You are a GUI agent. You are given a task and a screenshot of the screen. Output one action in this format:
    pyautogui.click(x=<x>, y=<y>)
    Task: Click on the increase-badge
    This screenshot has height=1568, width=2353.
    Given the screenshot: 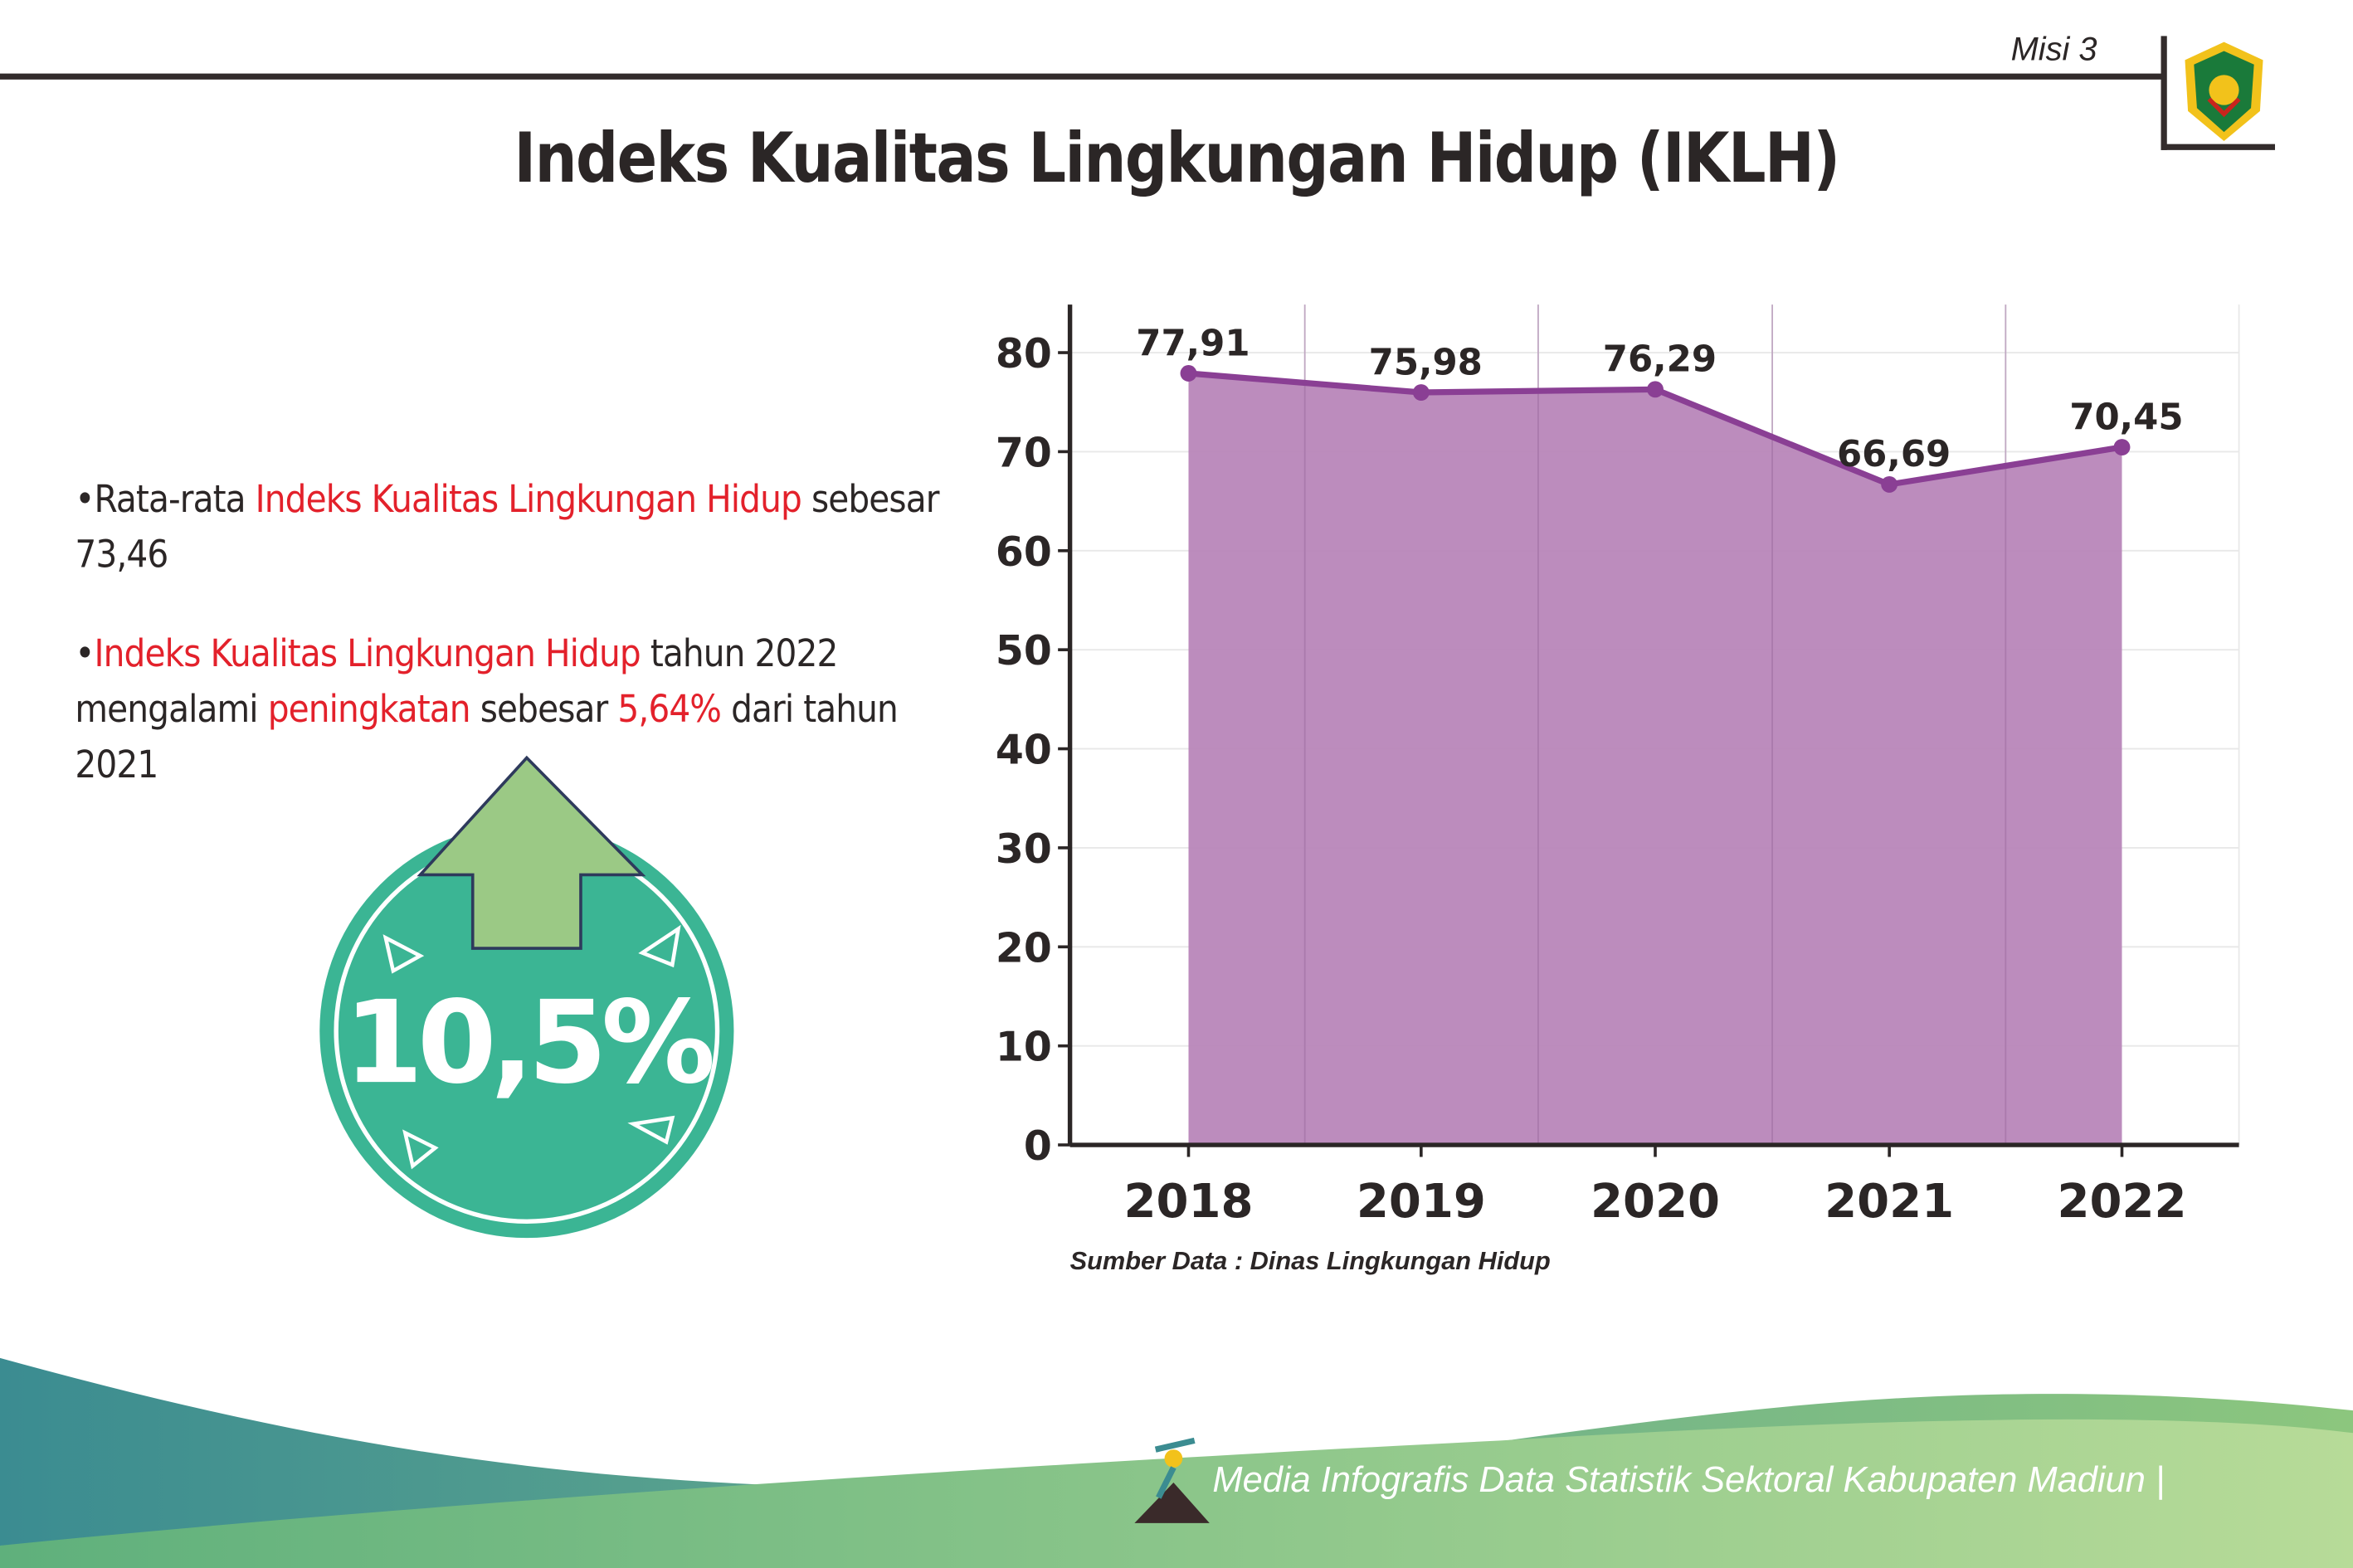 What is the action you would take?
    pyautogui.click(x=526, y=997)
    